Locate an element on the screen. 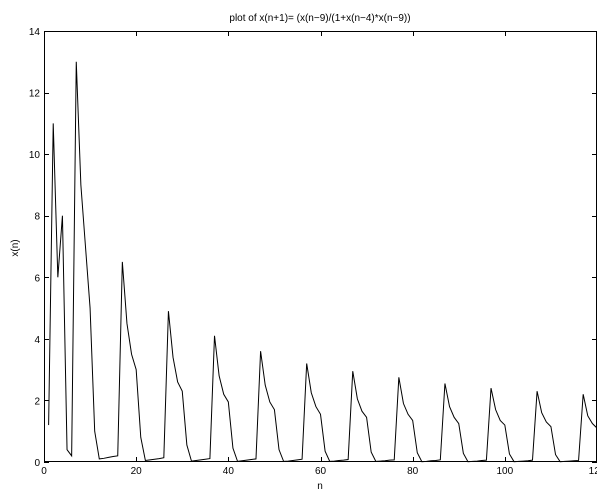  y-tick-label: 4 is located at coordinates (37, 340).